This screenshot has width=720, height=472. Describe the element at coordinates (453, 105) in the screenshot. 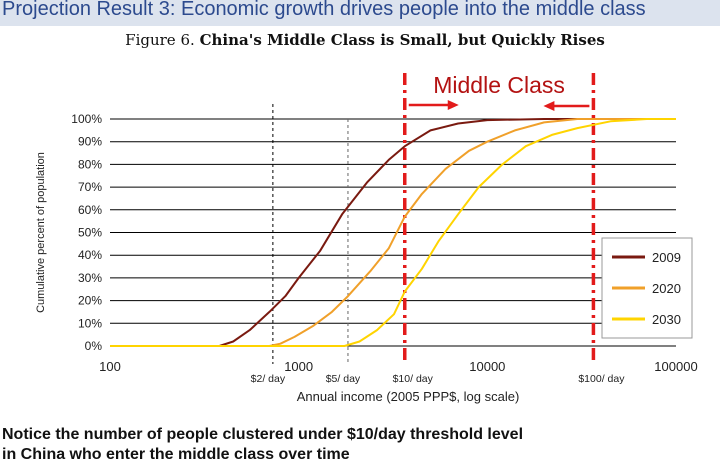

I see `middle-class-arrowhead-right` at that location.